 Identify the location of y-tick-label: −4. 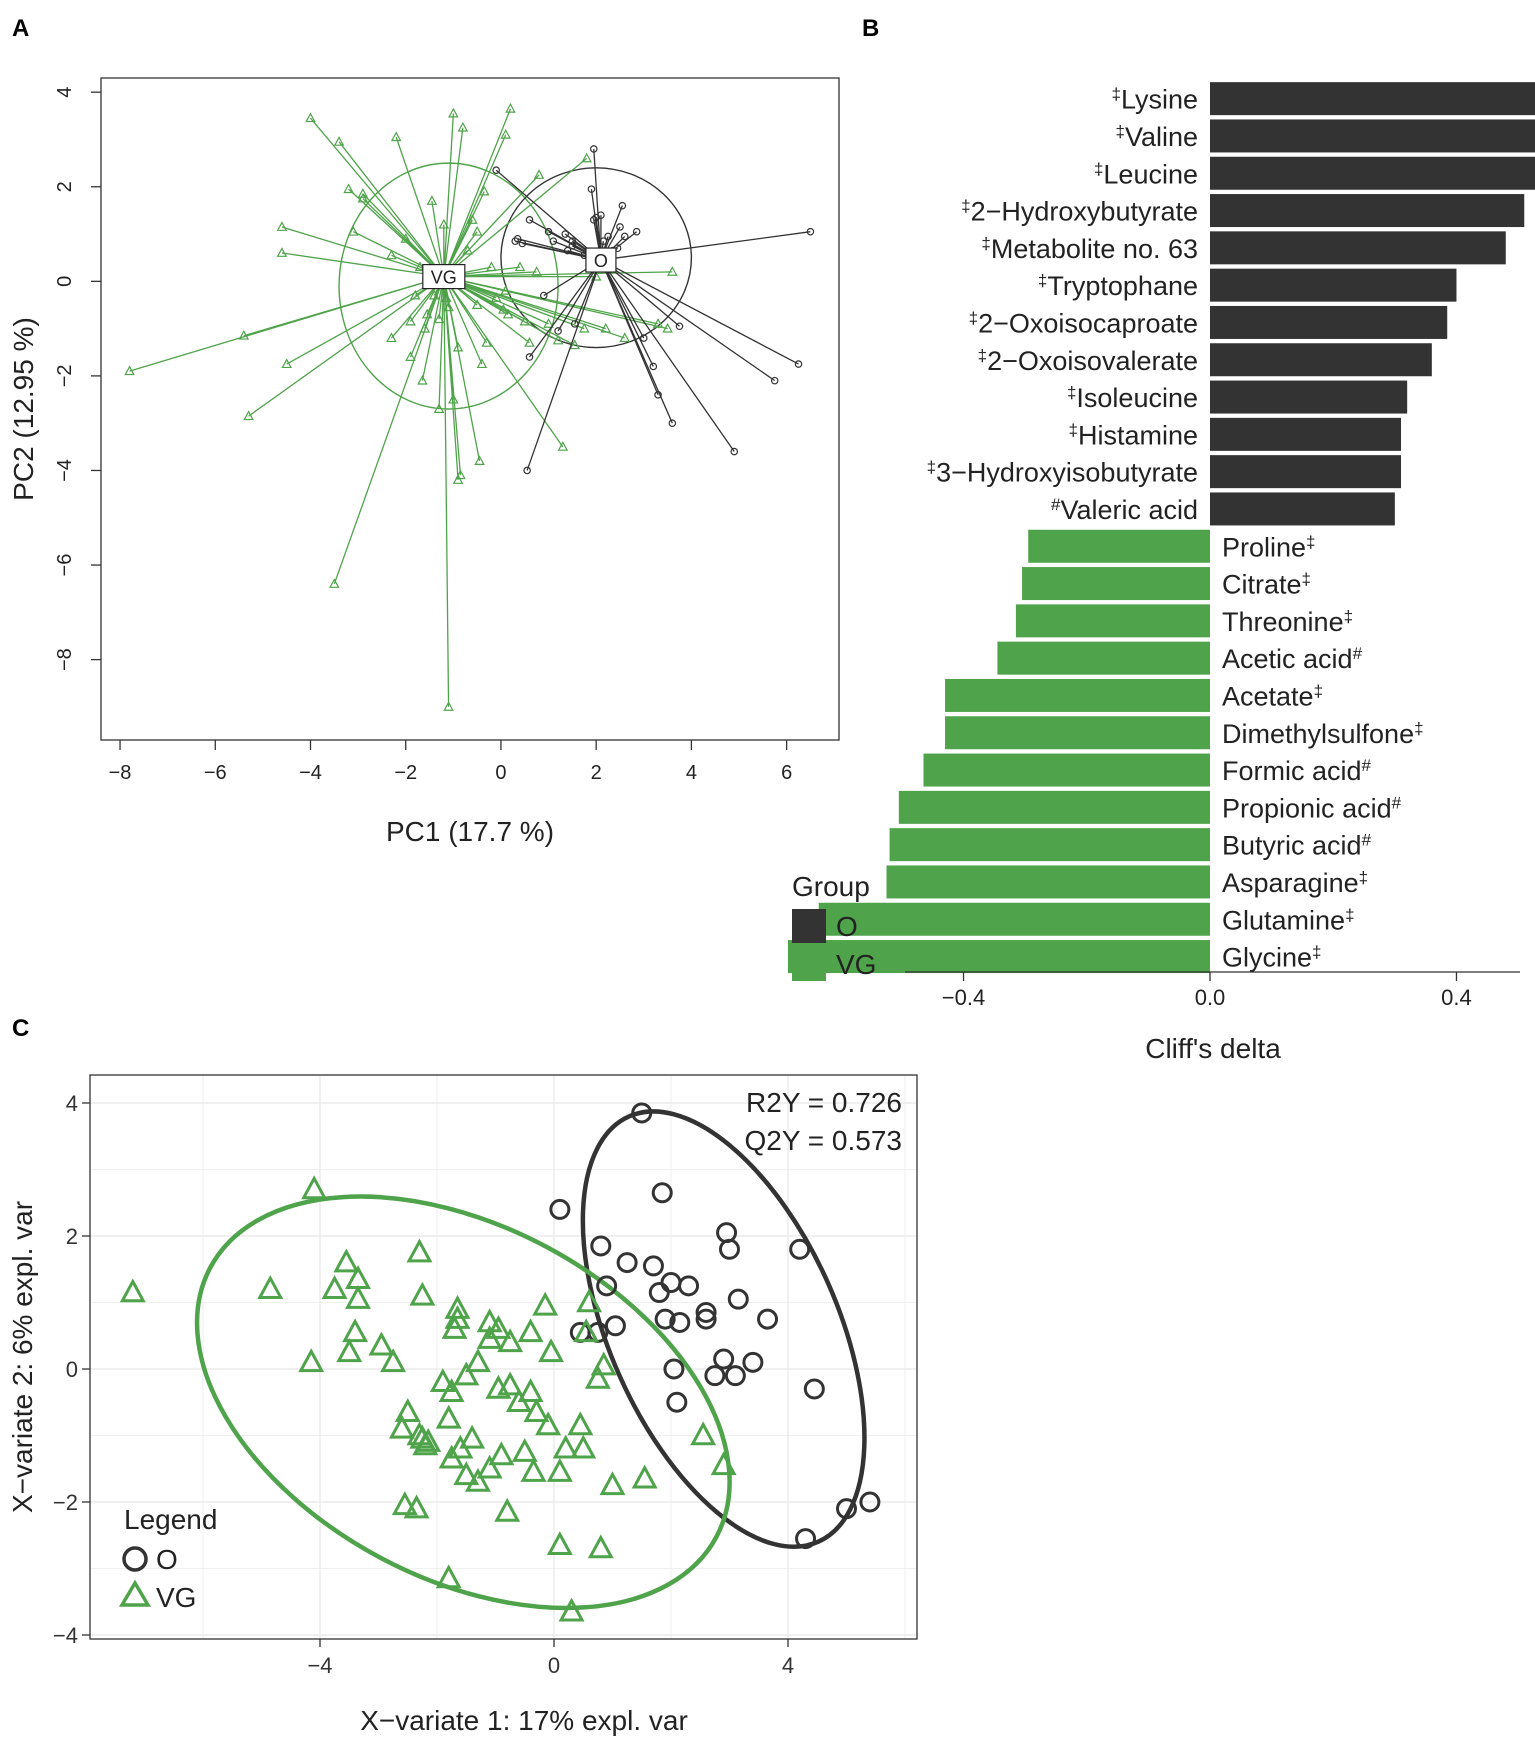
(65, 470).